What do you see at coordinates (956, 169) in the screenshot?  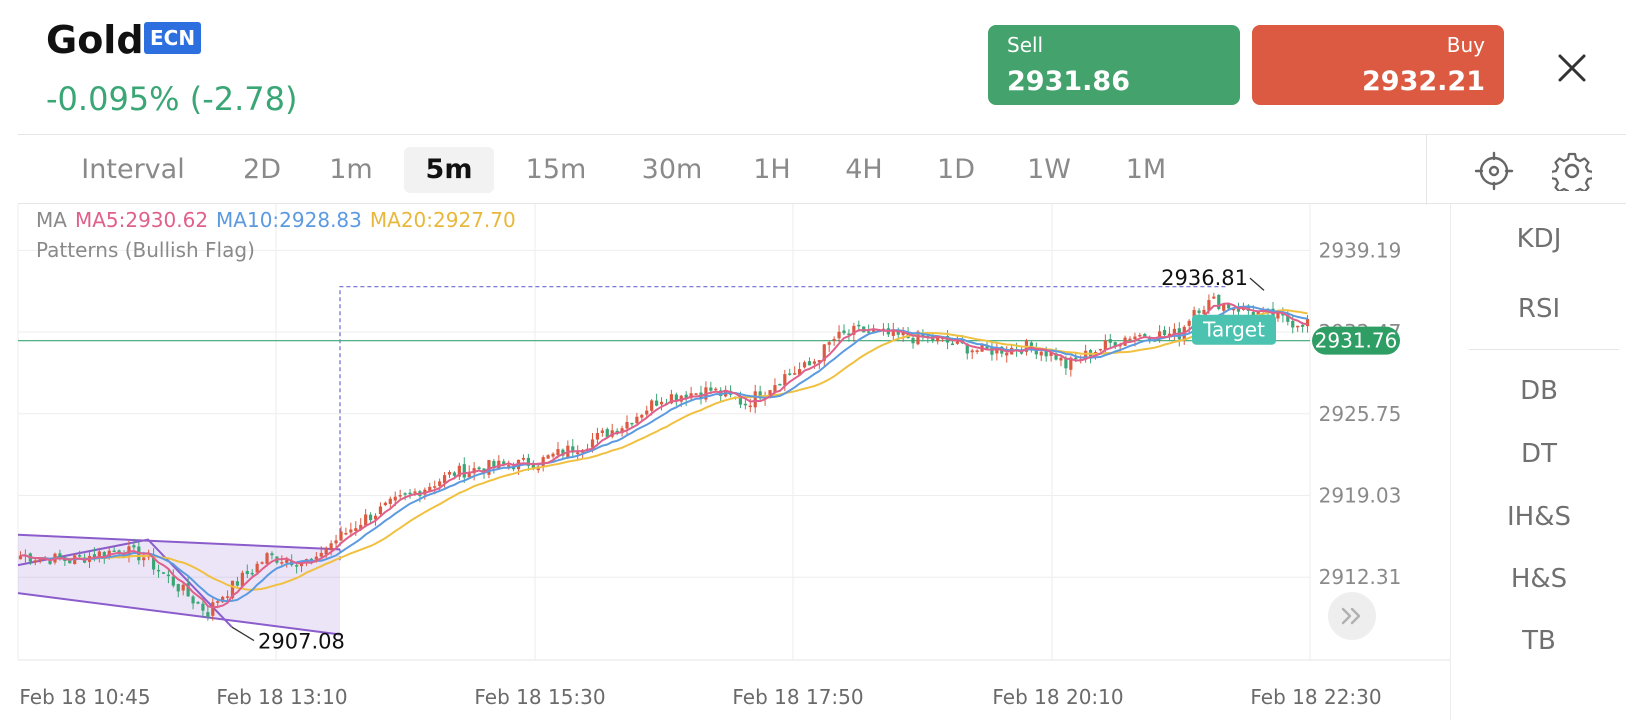 I see `tab-interval-1d: 1D` at bounding box center [956, 169].